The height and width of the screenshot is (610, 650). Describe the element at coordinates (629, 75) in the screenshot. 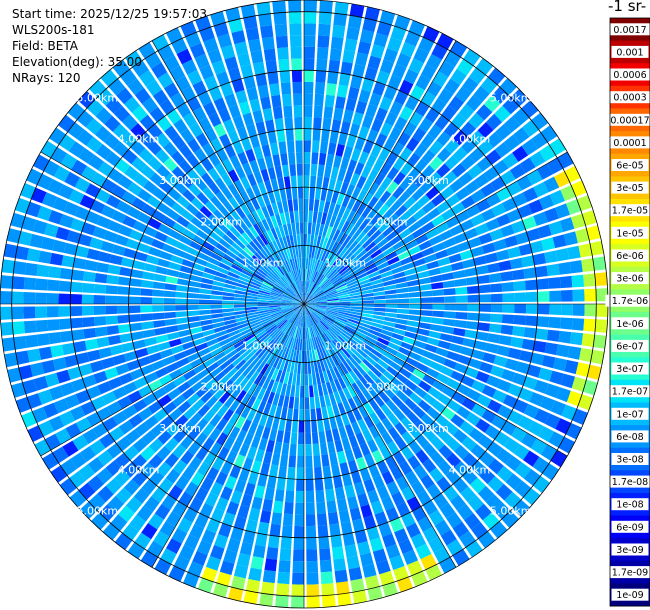

I see `colorbar-tick-label: 0.0006` at that location.